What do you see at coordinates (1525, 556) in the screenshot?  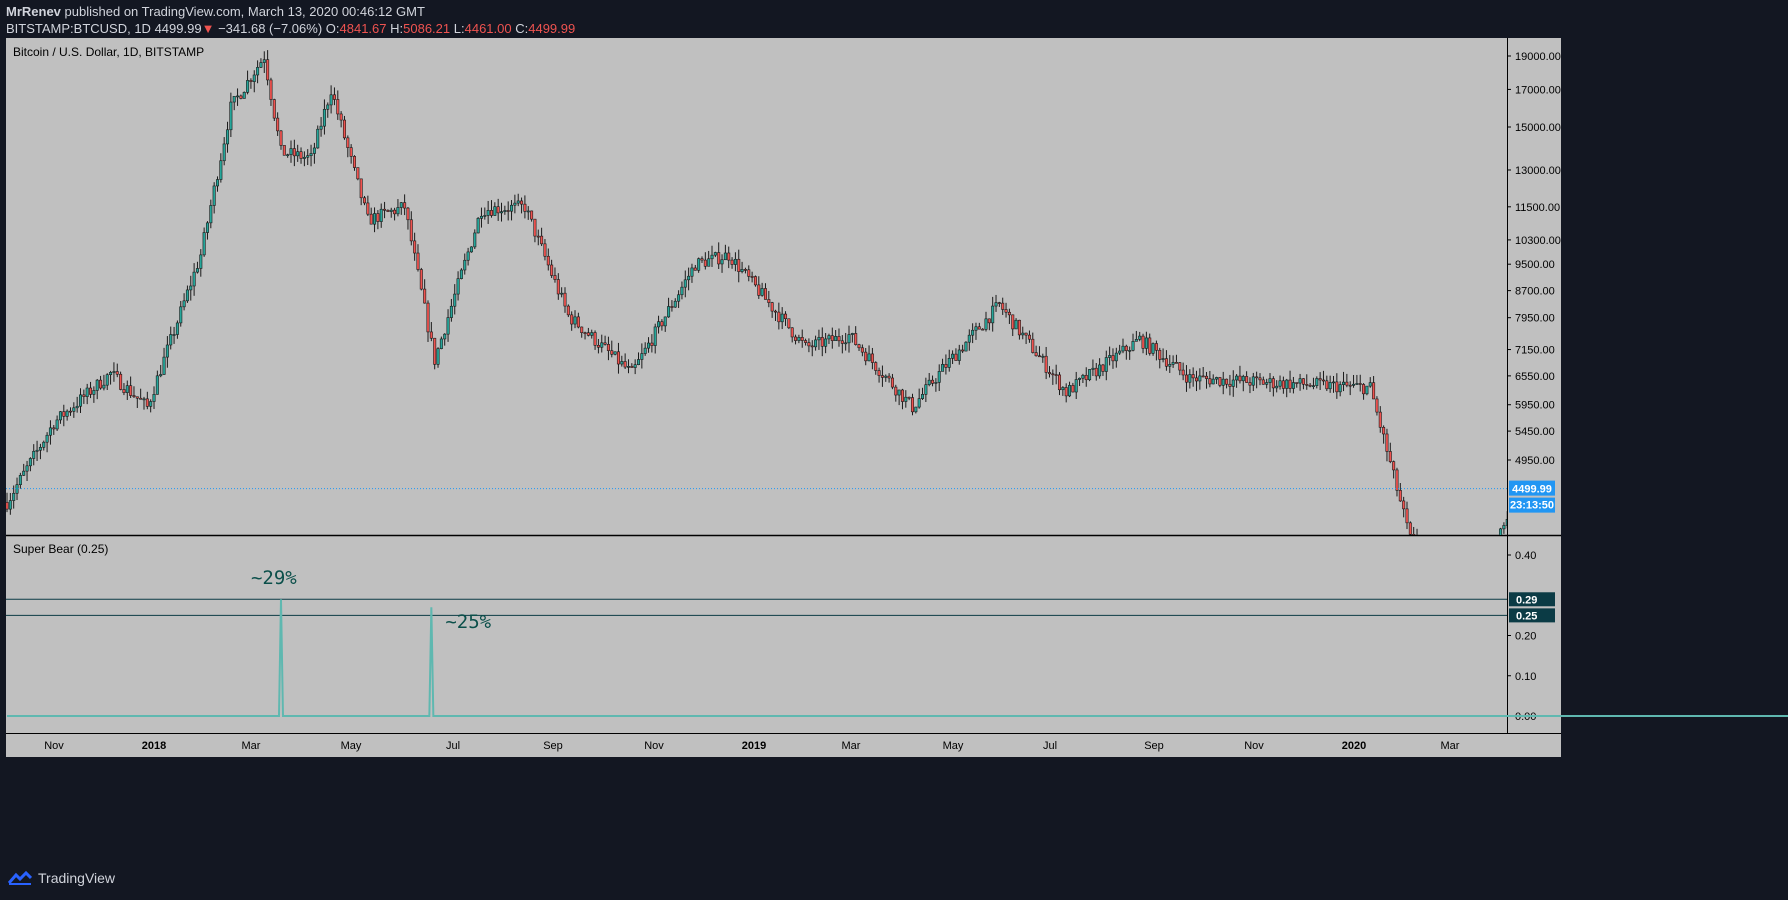 I see `indicator-tick-label: 0.40` at bounding box center [1525, 556].